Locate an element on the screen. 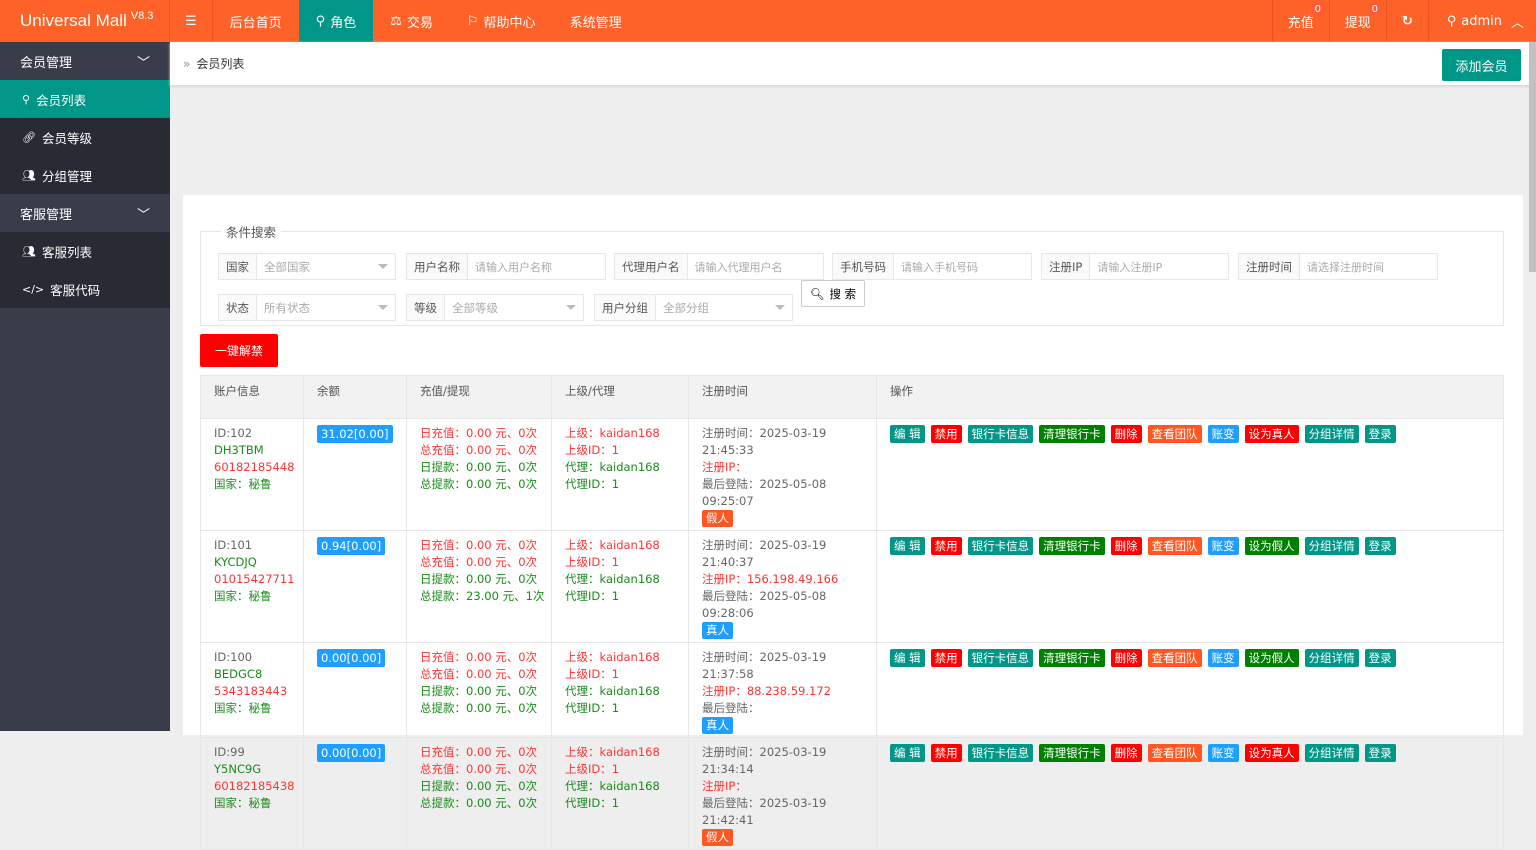  withdraw-label: 提现 is located at coordinates (1357, 23).